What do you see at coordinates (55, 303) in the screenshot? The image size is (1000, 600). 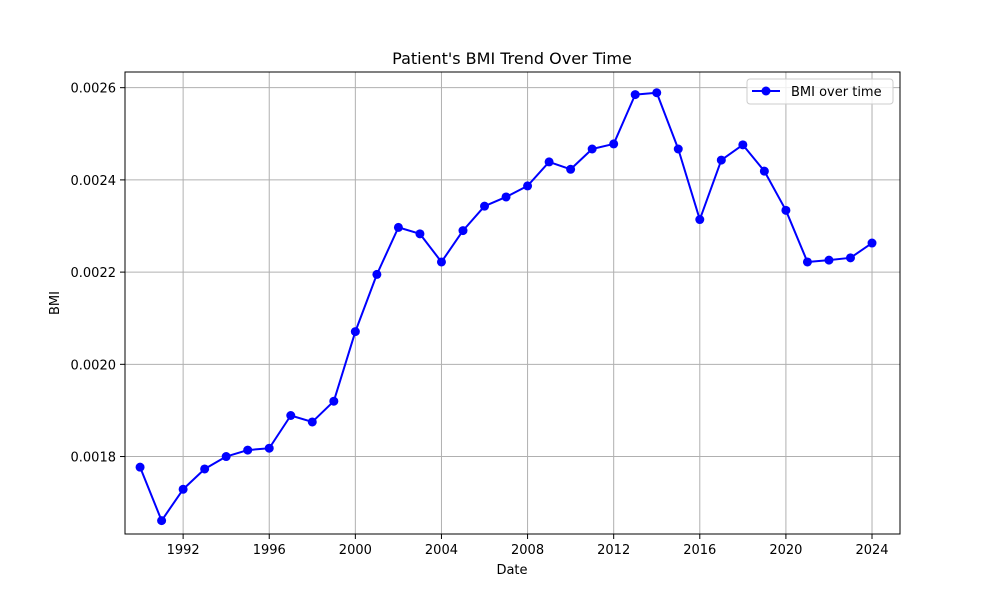 I see `y-axis-label: BMI` at bounding box center [55, 303].